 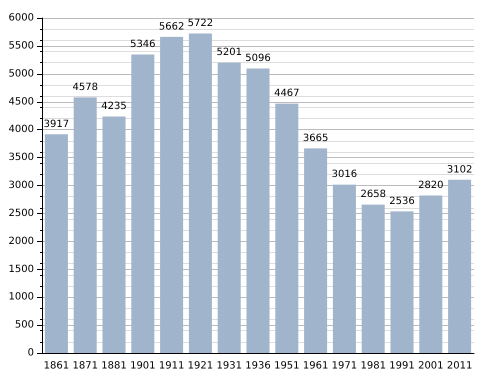 What do you see at coordinates (315, 366) in the screenshot?
I see `x-tick-label: 1961` at bounding box center [315, 366].